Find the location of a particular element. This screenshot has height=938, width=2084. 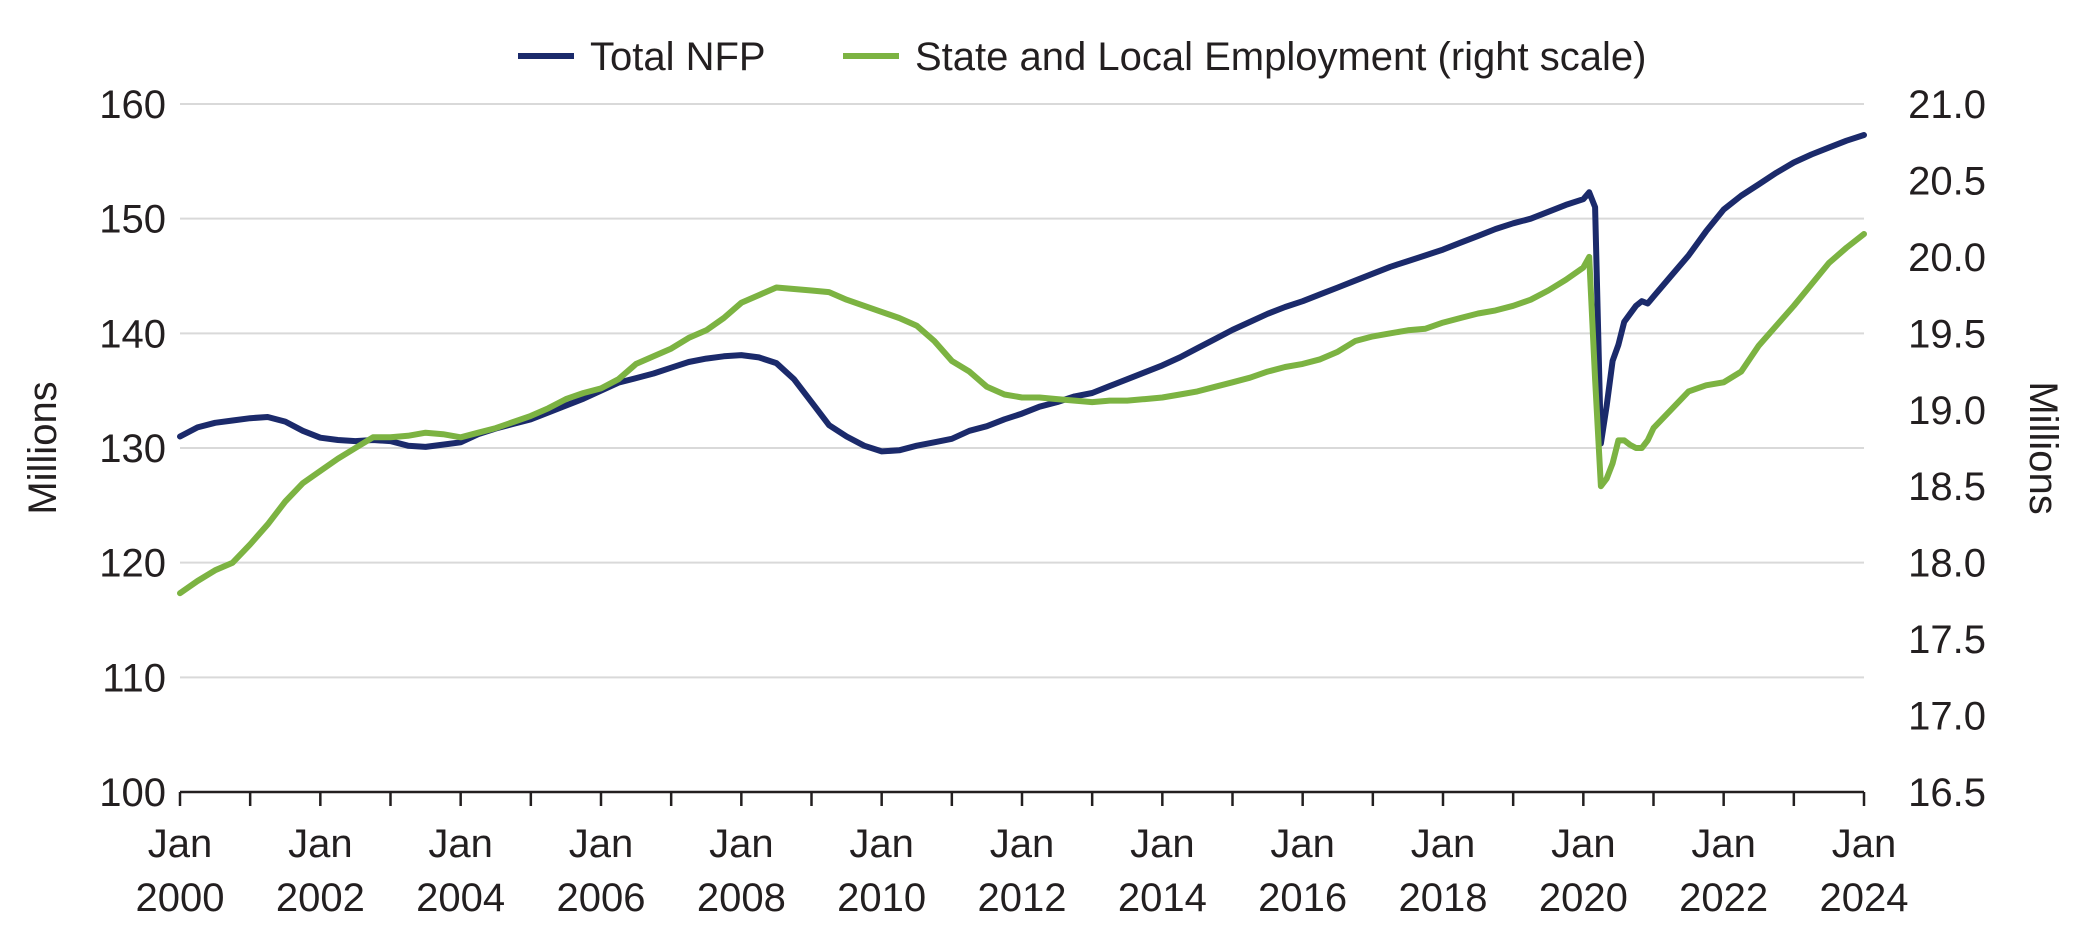

left-tick-label: 130 is located at coordinates (132, 449).